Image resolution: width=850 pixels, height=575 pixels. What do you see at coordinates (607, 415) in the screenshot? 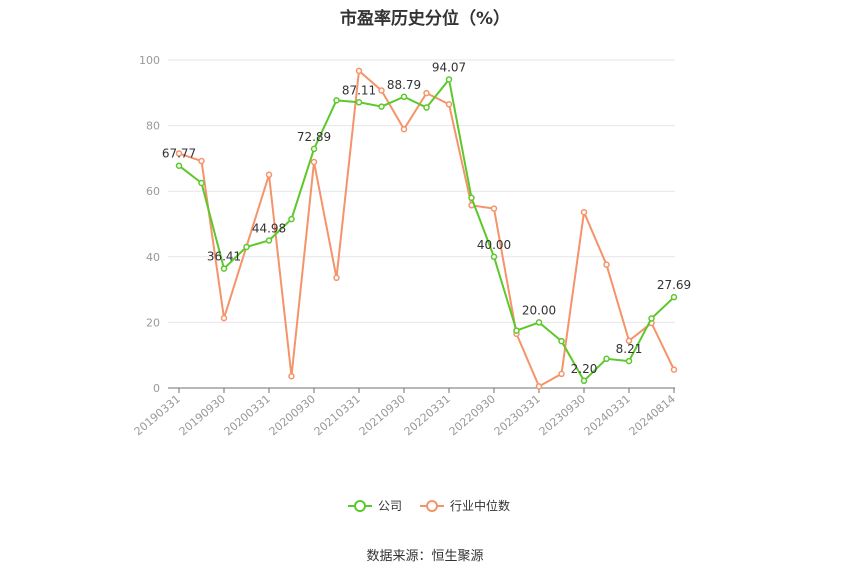
I see `x-tick-label: 20240331` at bounding box center [607, 415].